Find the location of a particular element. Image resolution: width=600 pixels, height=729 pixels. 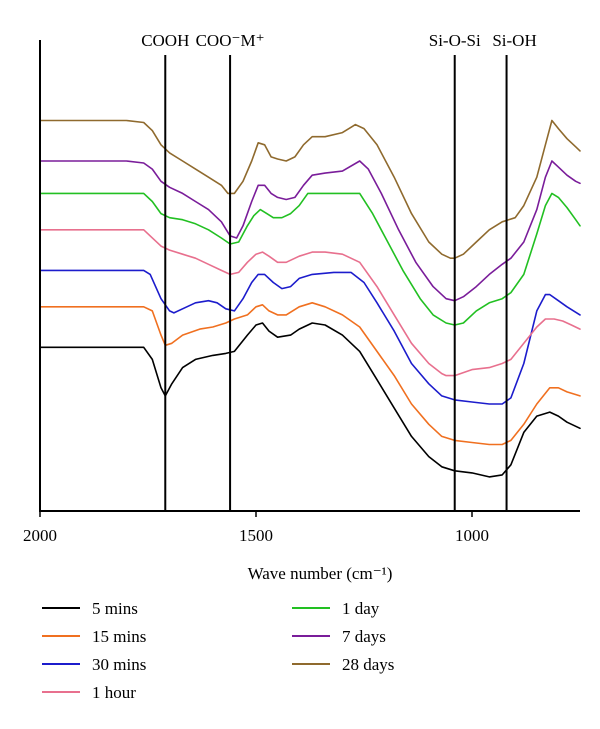

legend-label-1: 15 mins is located at coordinates (119, 636).